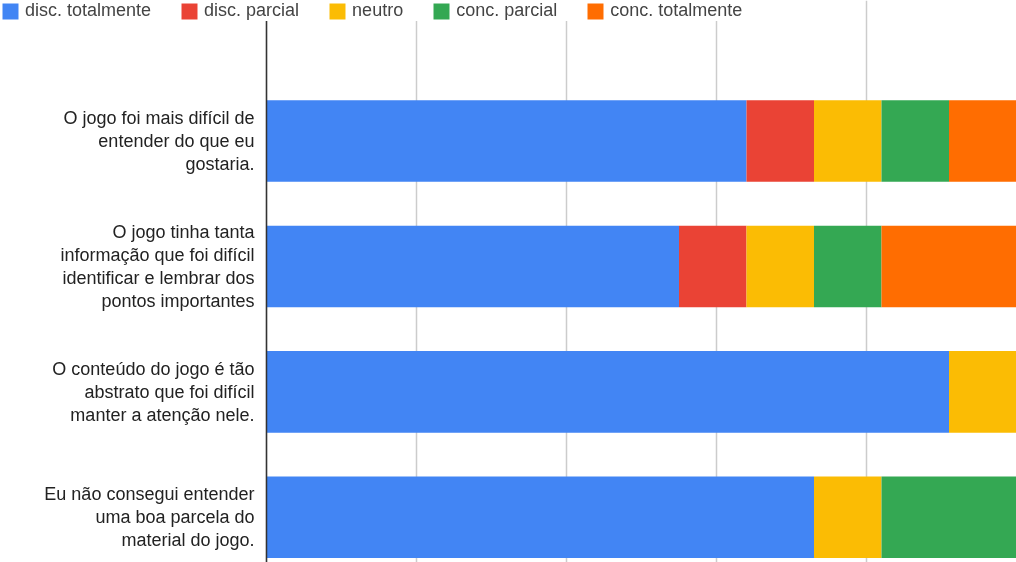  What do you see at coordinates (159, 141) in the screenshot?
I see `y-tick-label: O jogo foi mais difícil de entender do que eu gostaria.` at bounding box center [159, 141].